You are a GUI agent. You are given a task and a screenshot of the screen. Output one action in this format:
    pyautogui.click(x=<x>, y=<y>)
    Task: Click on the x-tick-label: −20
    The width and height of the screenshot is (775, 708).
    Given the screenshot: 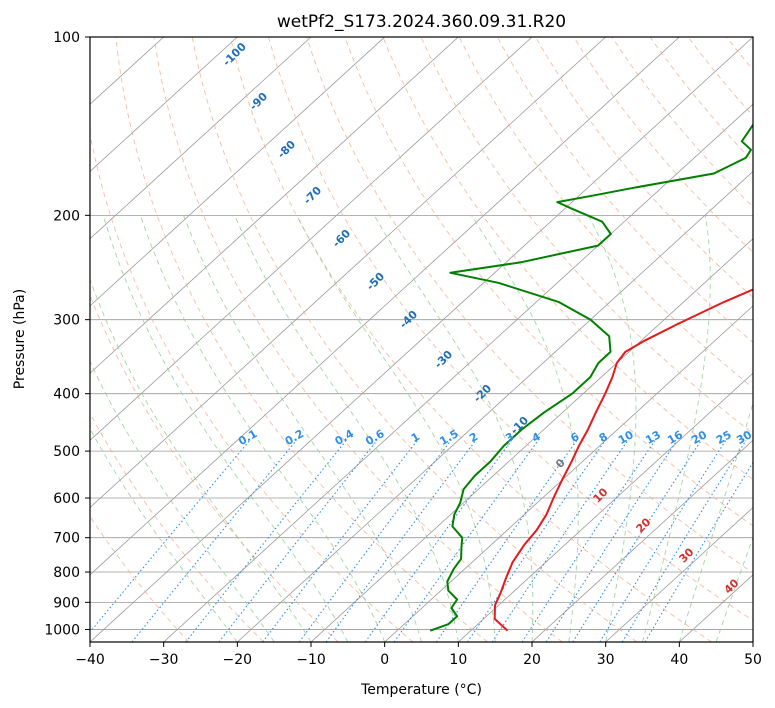 What is the action you would take?
    pyautogui.click(x=238, y=660)
    